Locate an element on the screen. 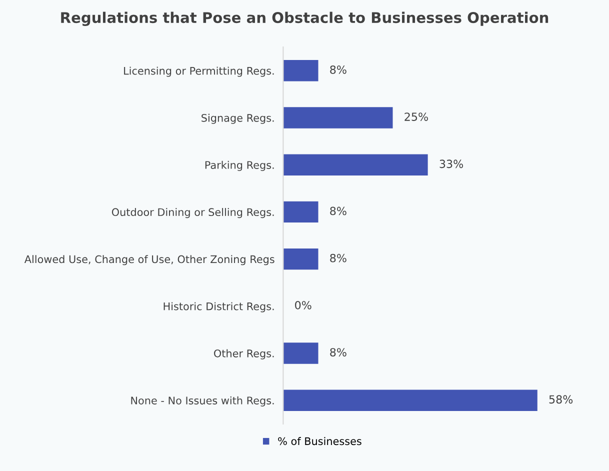  y-tick-label: Historic District Regs. is located at coordinates (219, 307).